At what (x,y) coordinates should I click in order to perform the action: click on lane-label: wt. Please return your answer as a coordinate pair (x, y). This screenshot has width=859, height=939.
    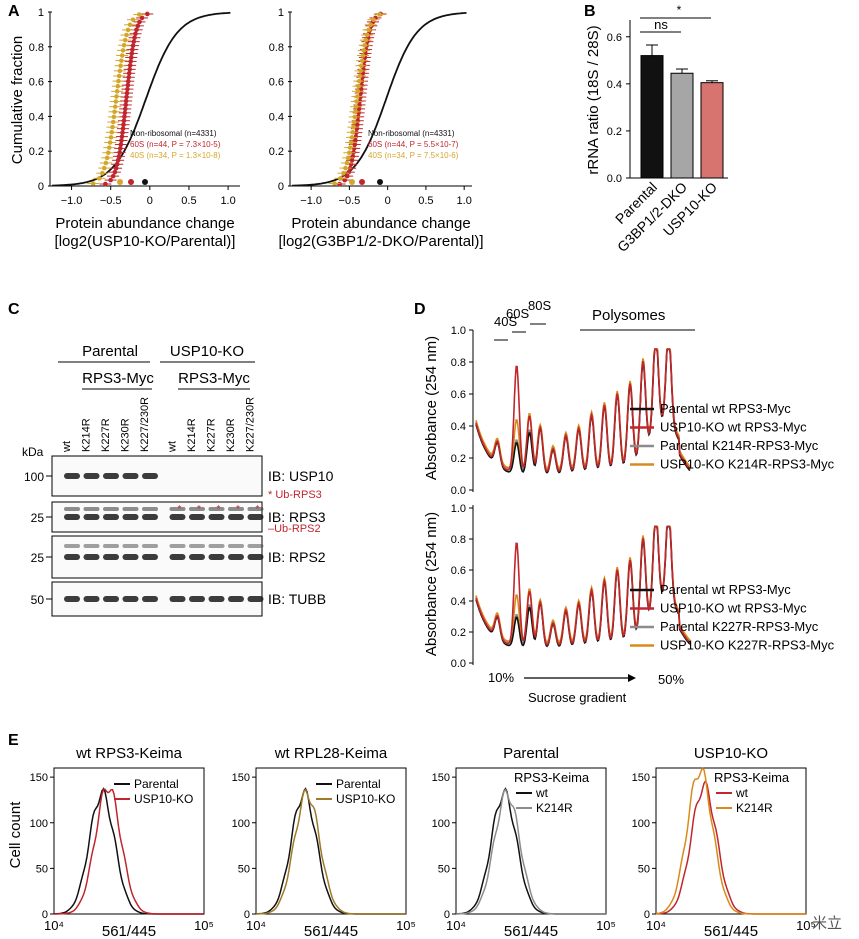
    Looking at the image, I should click on (173, 447).